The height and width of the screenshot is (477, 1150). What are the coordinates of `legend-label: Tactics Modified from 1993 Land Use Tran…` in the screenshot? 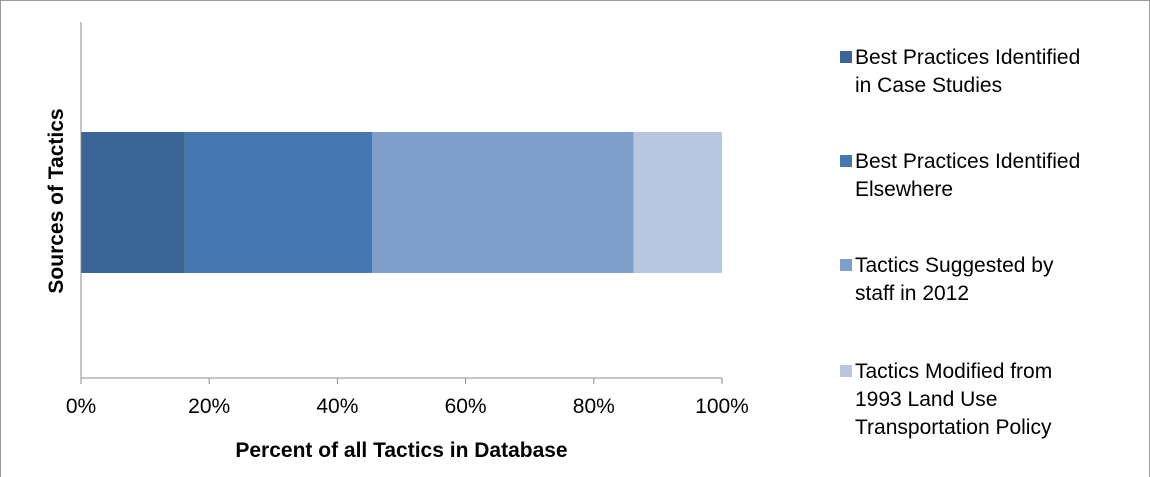 It's located at (954, 399).